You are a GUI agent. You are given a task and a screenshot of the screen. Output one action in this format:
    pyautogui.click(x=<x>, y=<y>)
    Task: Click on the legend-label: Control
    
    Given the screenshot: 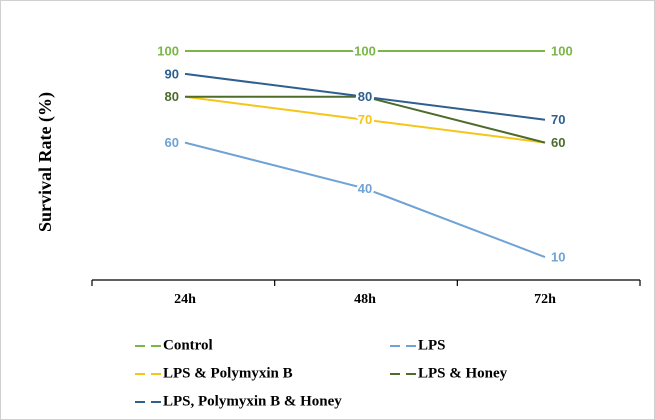 What is the action you would take?
    pyautogui.click(x=188, y=345)
    